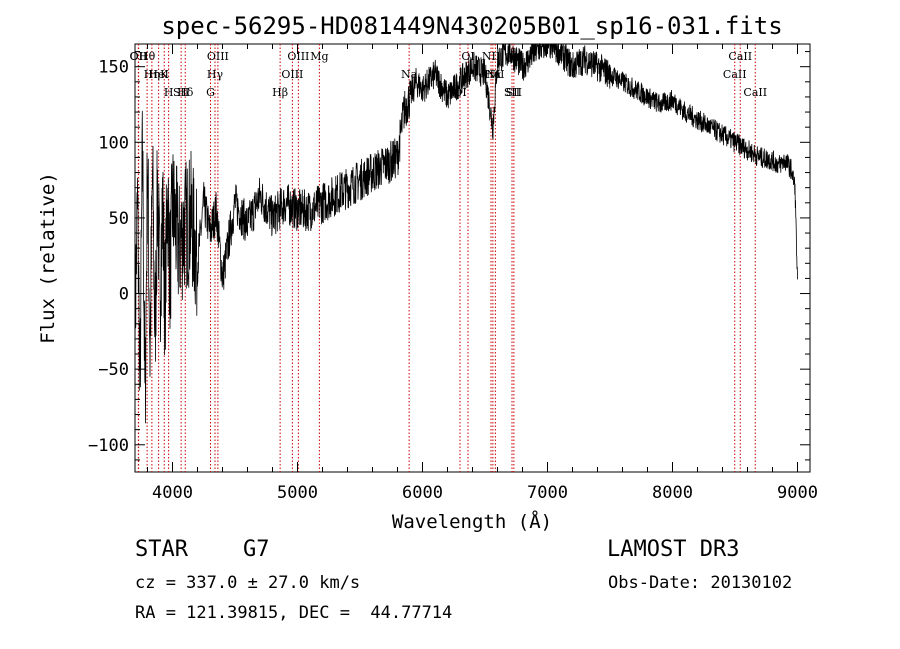  Describe the element at coordinates (48, 258) in the screenshot. I see `y-axis-label: Flux (relative)` at that location.